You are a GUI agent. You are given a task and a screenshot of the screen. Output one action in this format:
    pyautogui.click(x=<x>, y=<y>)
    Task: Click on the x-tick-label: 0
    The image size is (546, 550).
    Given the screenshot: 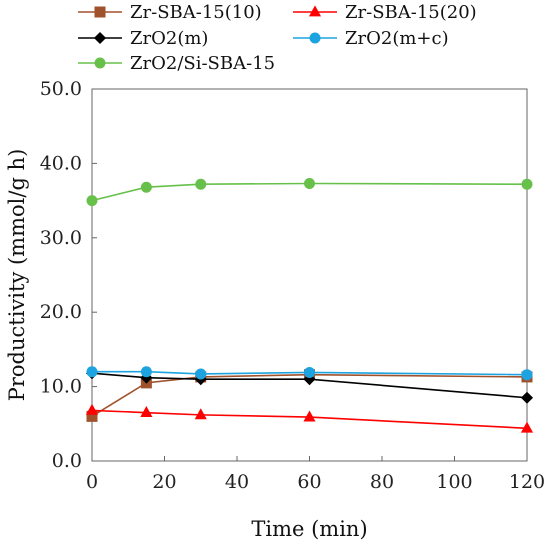 What is the action you would take?
    pyautogui.click(x=92, y=482)
    